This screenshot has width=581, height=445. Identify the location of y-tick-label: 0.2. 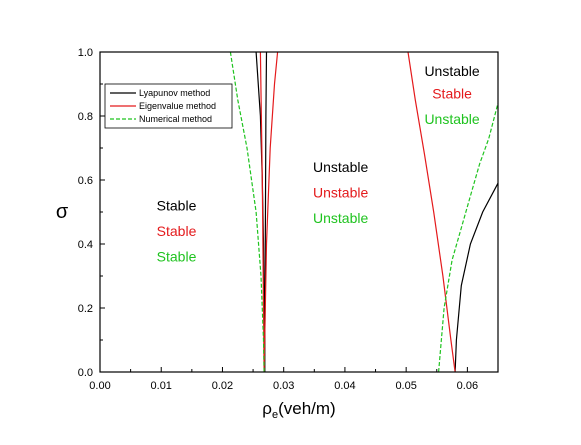
(85, 309).